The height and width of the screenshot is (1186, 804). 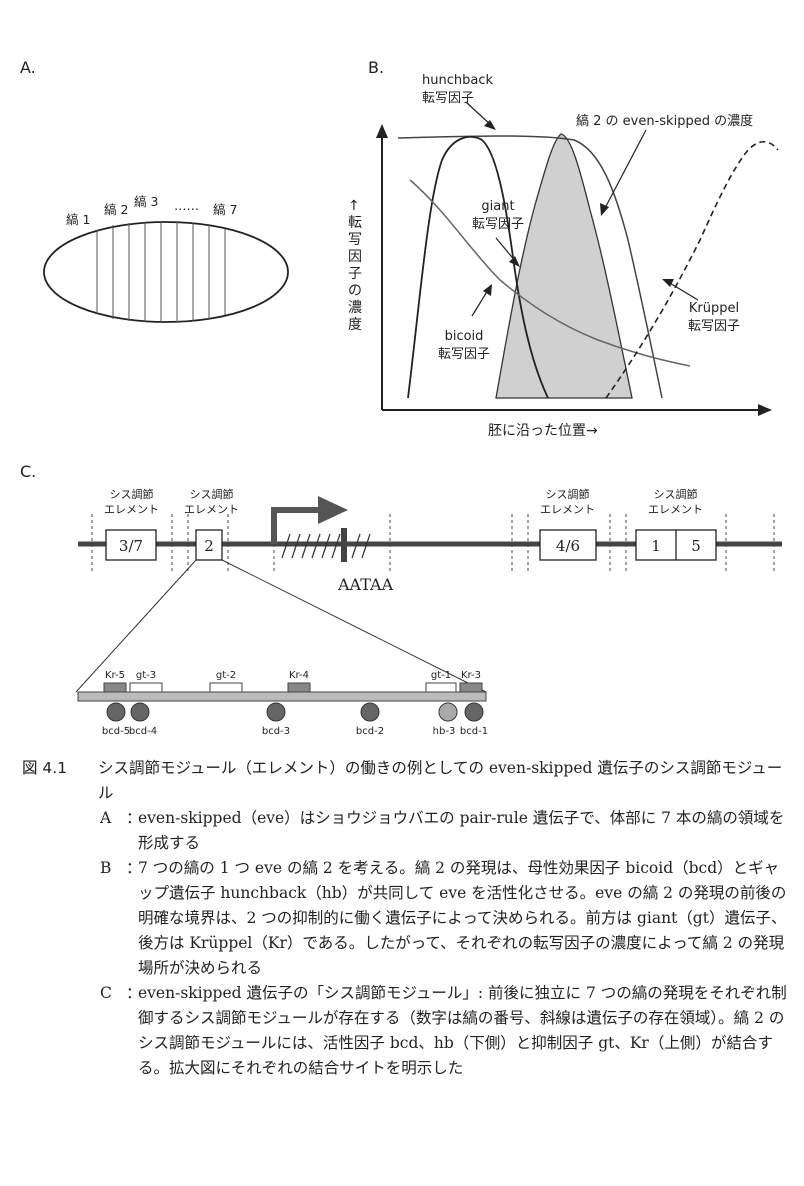 I want to click on panel-c-label: C., so click(x=28, y=471).